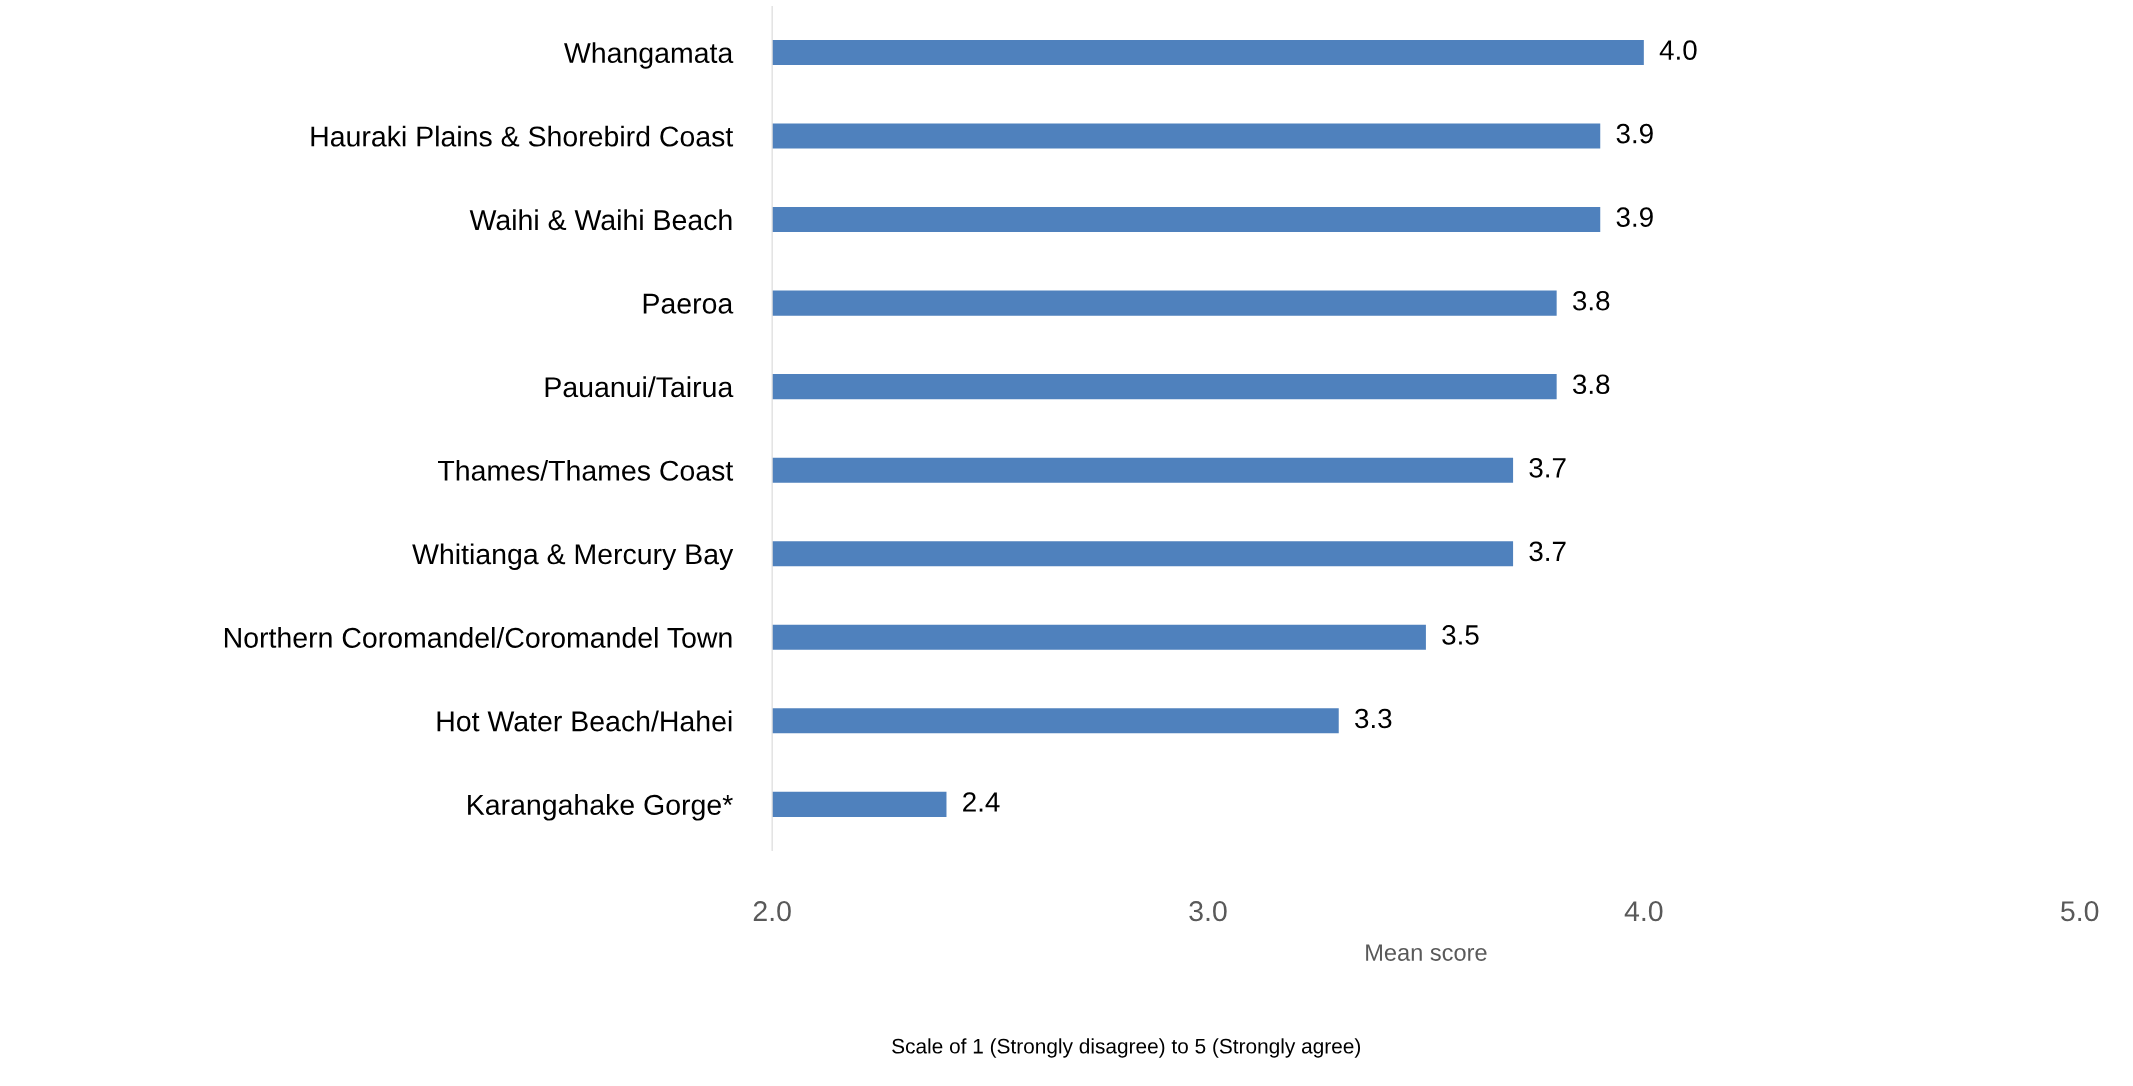 This screenshot has width=2133, height=1086. I want to click on y-tick-label: Pauanui/Tairua, so click(639, 387).